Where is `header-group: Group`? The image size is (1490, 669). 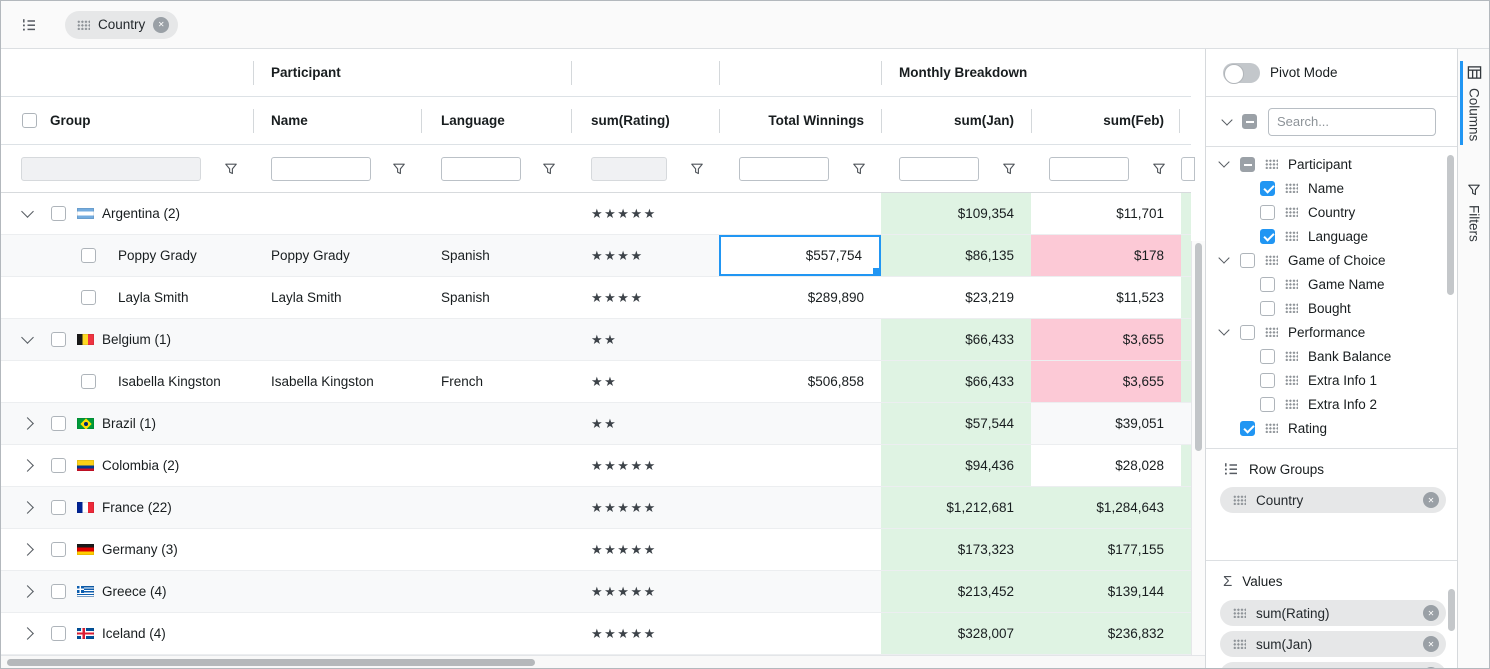
header-group: Group is located at coordinates (127, 120).